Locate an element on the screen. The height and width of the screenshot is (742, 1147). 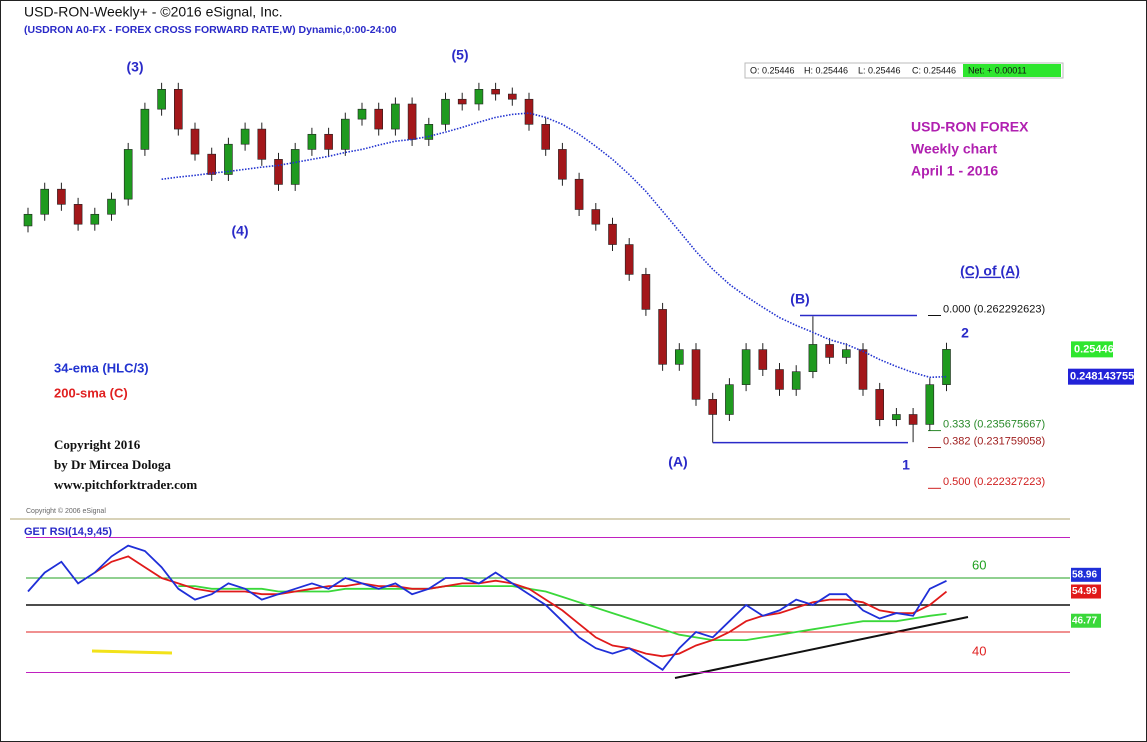
rsi-value-label: 46.77 is located at coordinates (1084, 620).